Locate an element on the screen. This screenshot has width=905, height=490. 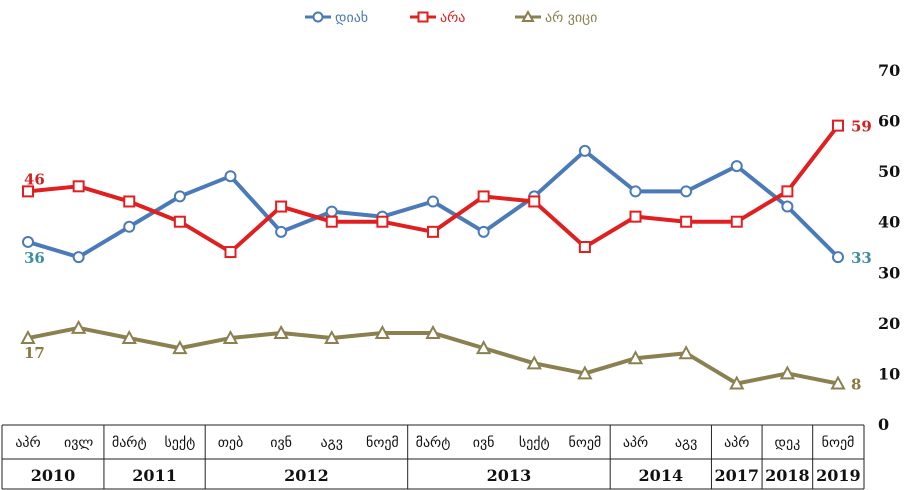
legend: დიახ არა არ ვიცი is located at coordinates (451, 17).